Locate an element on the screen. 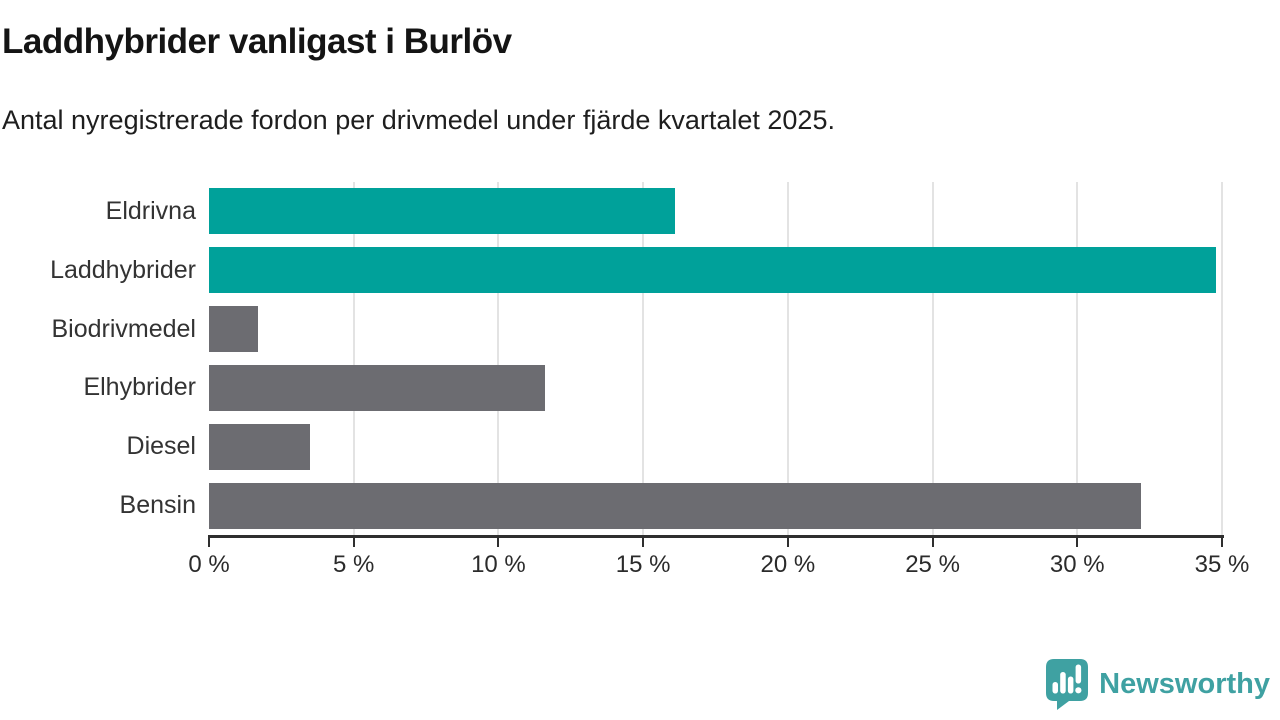 The image size is (1280, 720). axis-tick-label: 35 % is located at coordinates (1222, 564).